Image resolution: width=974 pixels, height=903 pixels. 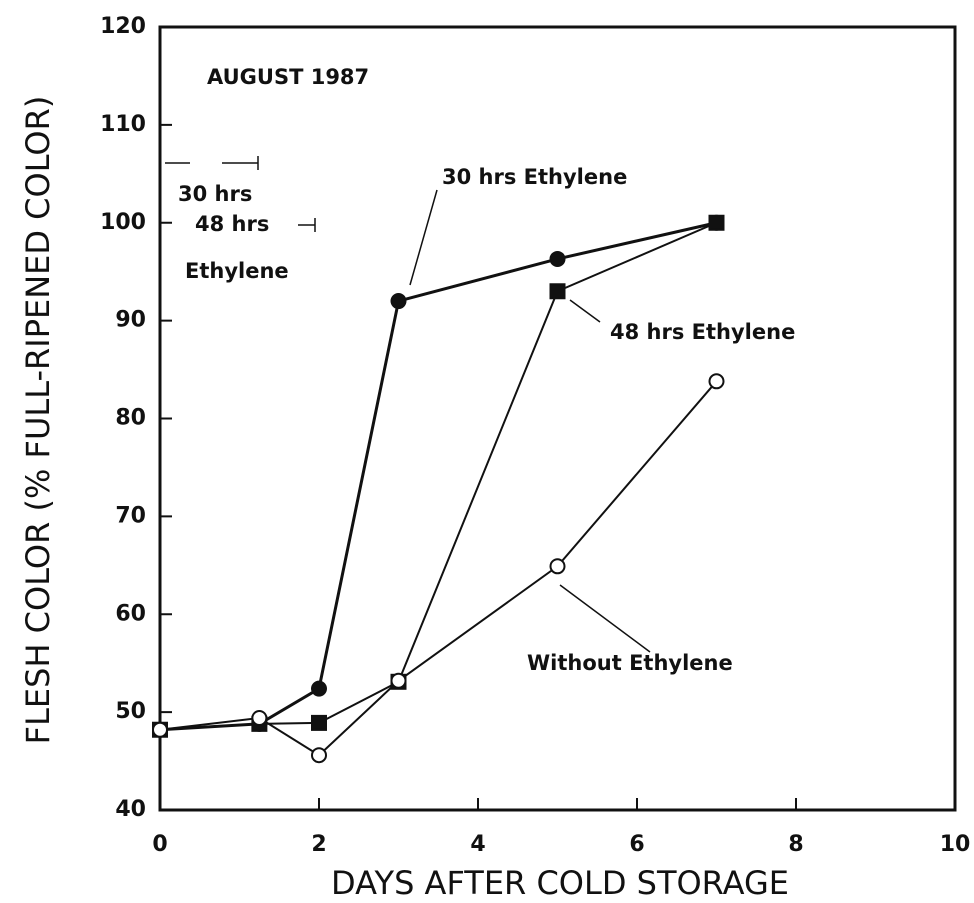 What do you see at coordinates (123, 26) in the screenshot?
I see `y-tick-label: 120` at bounding box center [123, 26].